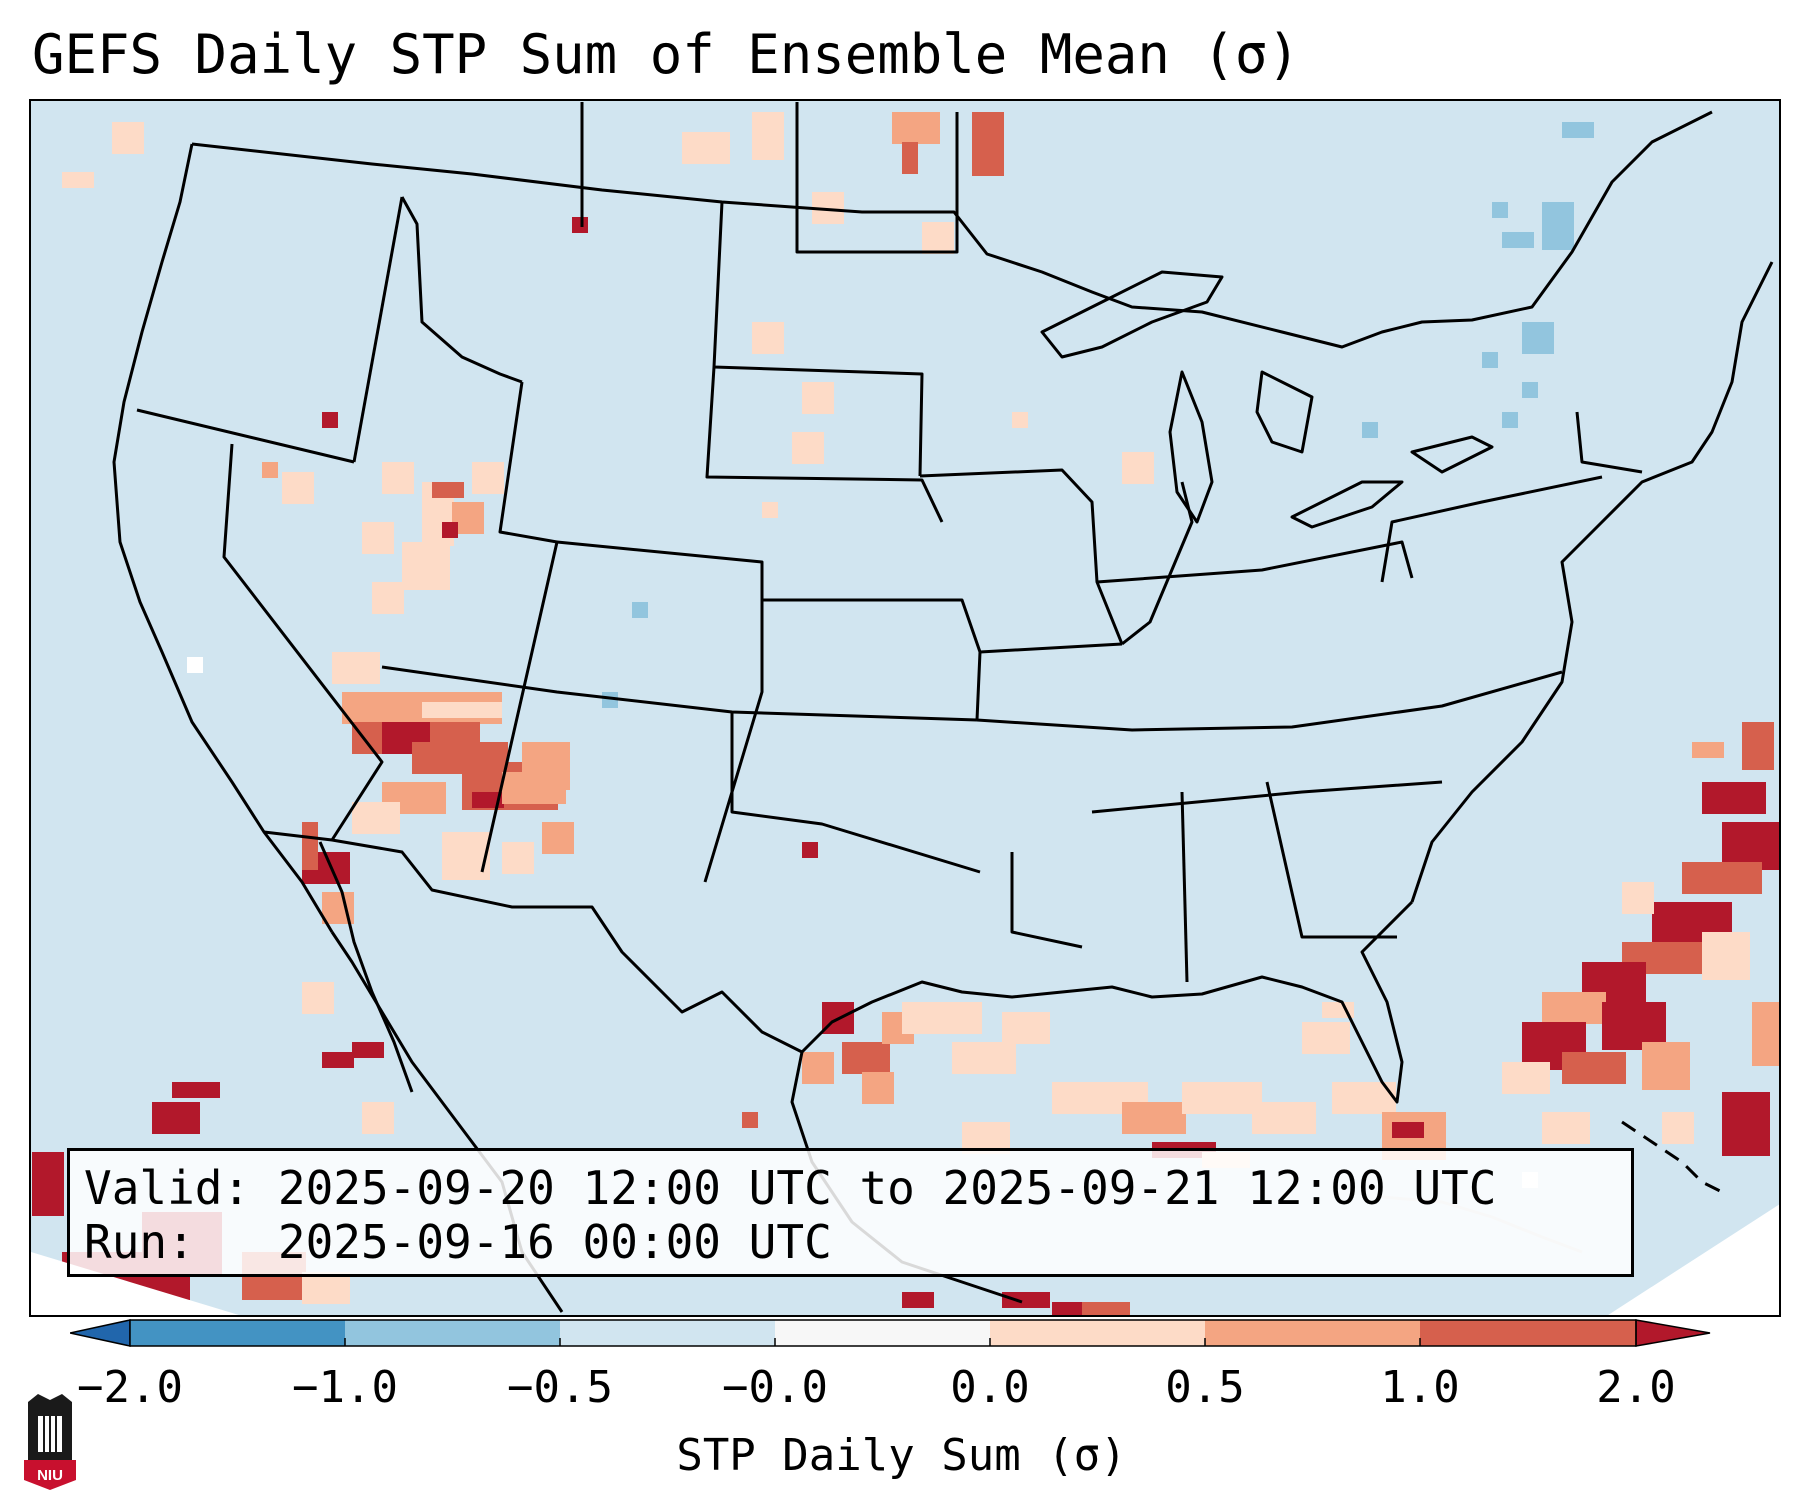 This screenshot has width=1803, height=1506. What do you see at coordinates (1636, 1387) in the screenshot?
I see `colorbar-tick-label: 2.0` at bounding box center [1636, 1387].